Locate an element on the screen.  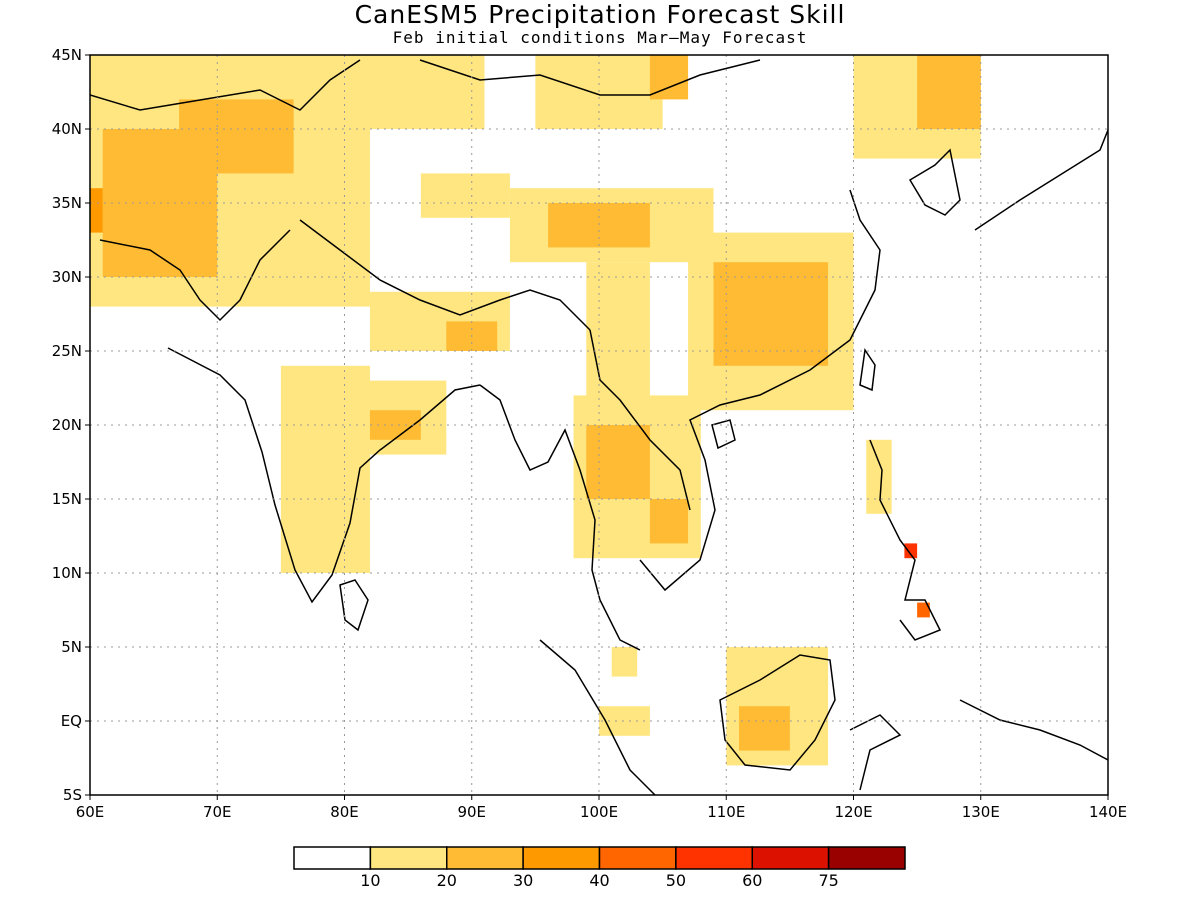
colorbar-label: 10 is located at coordinates (370, 880).